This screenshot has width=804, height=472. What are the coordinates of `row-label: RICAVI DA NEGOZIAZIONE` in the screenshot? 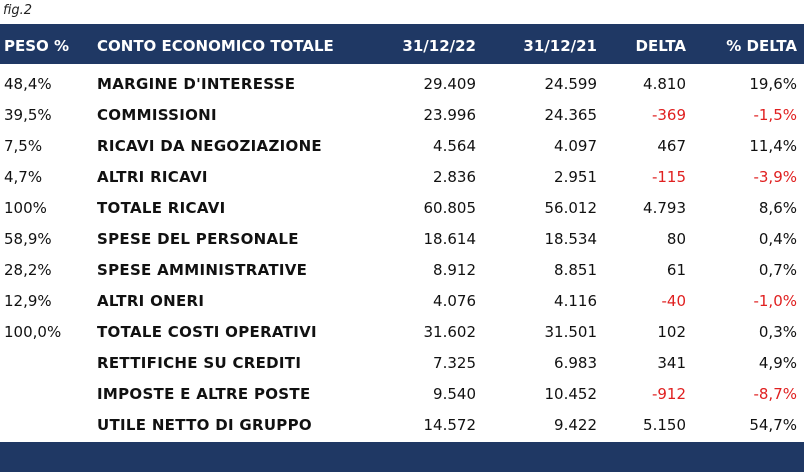 It's located at (209, 146).